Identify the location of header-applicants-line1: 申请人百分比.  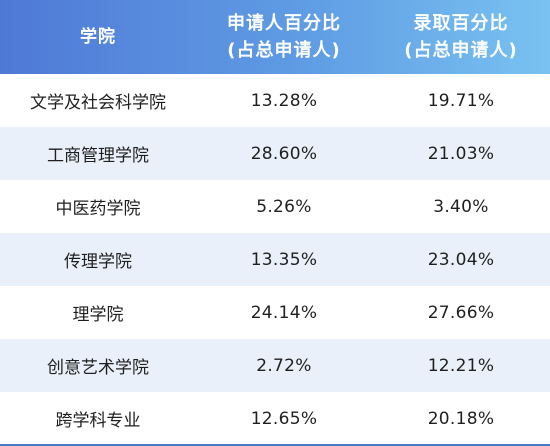
(284, 23).